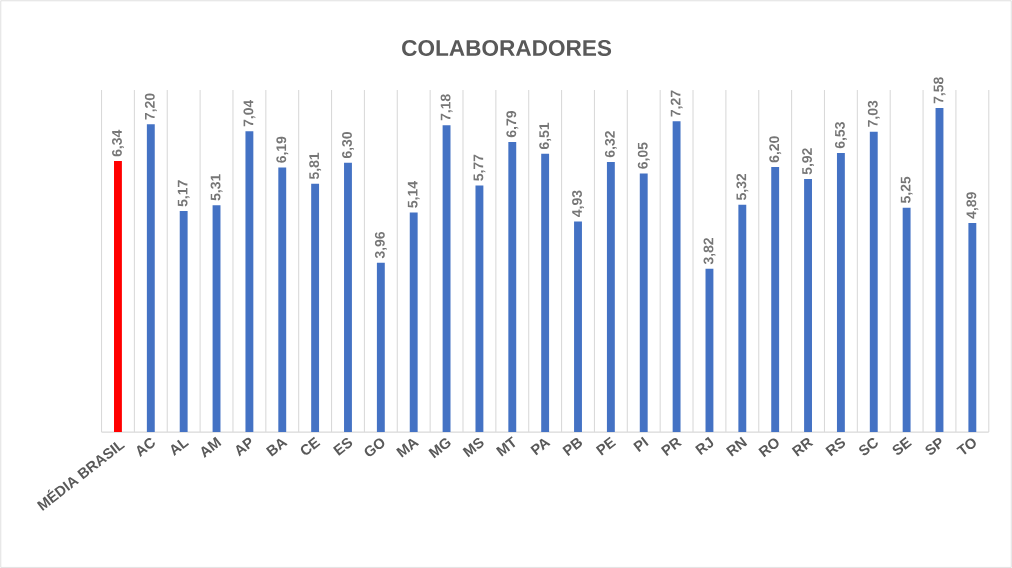 The image size is (1012, 568). I want to click on x-tick-label: GO, so click(374, 447).